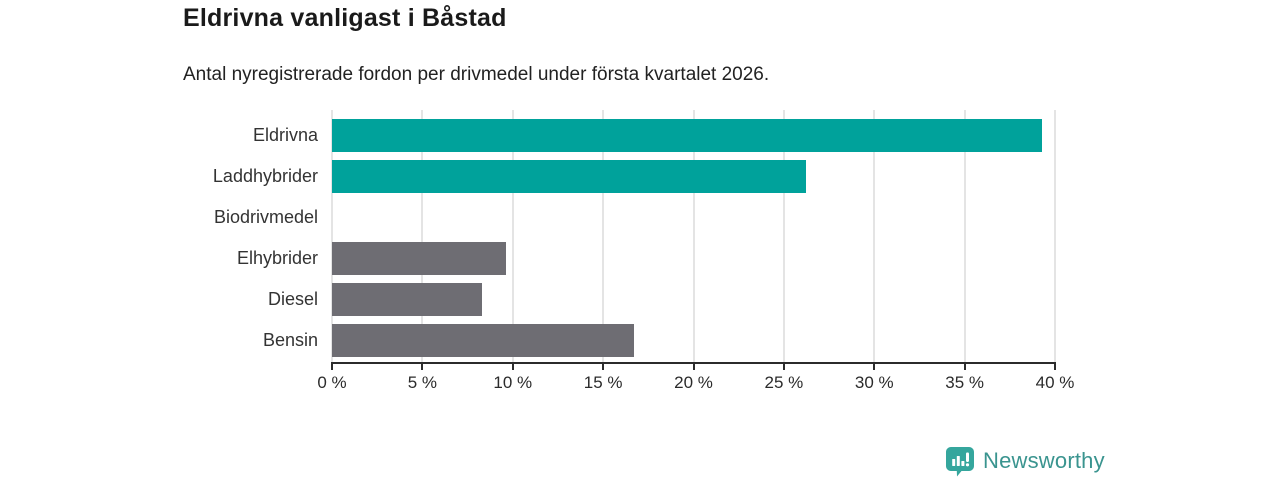  What do you see at coordinates (603, 382) in the screenshot?
I see `x-tick-label-15: 15 %` at bounding box center [603, 382].